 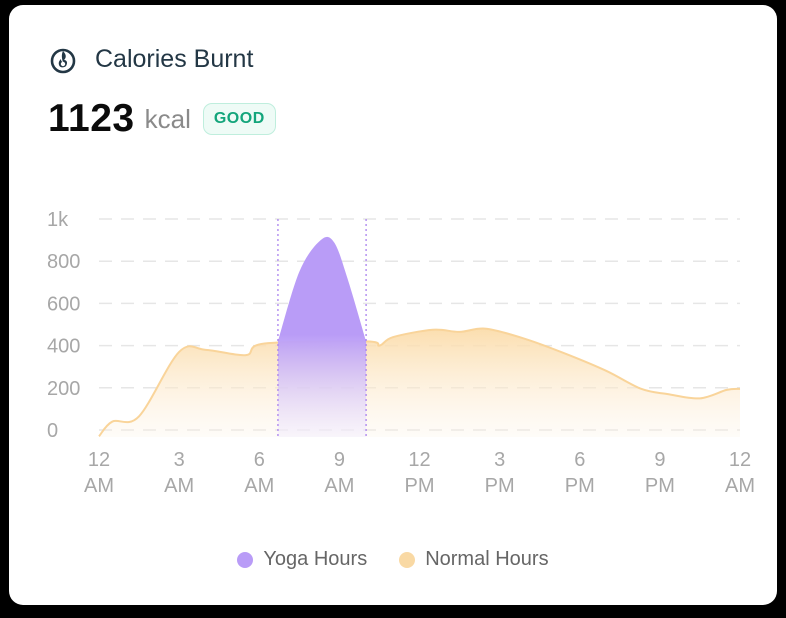 I want to click on legend-dot-normal, so click(x=407, y=559).